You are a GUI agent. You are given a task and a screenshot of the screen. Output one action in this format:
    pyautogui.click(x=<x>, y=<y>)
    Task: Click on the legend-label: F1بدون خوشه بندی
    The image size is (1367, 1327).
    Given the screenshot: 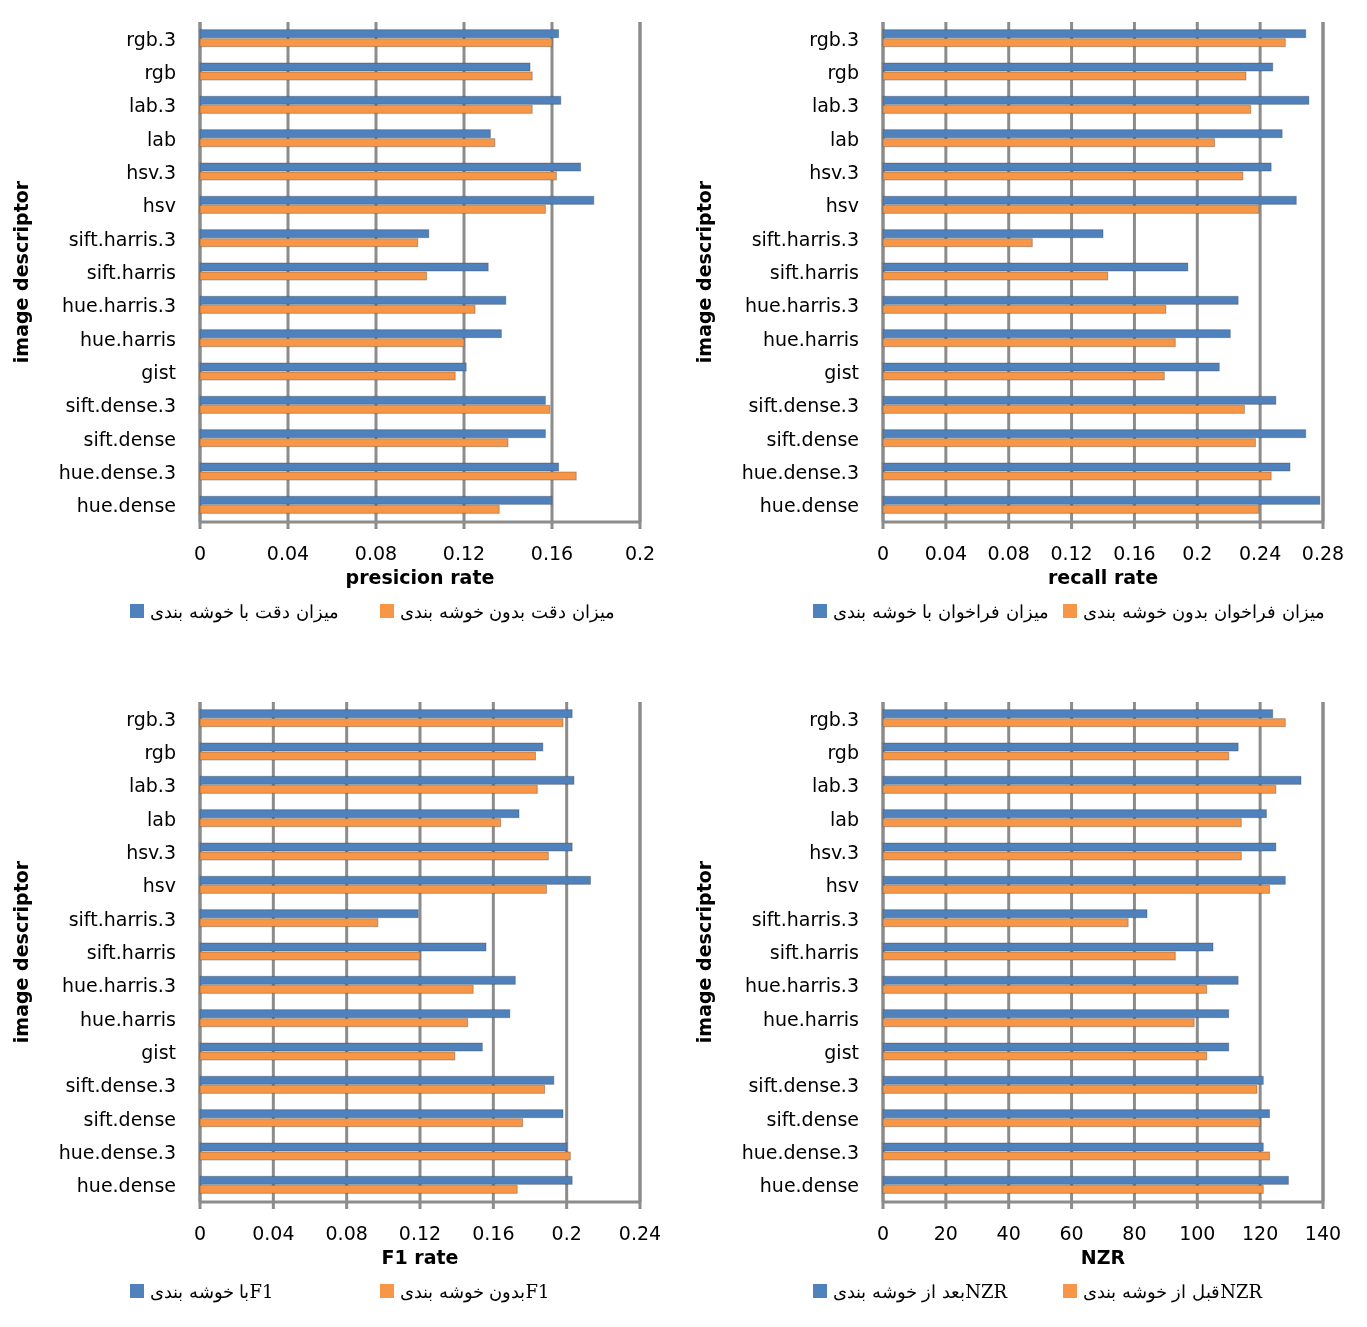 What is the action you would take?
    pyautogui.click(x=475, y=1292)
    